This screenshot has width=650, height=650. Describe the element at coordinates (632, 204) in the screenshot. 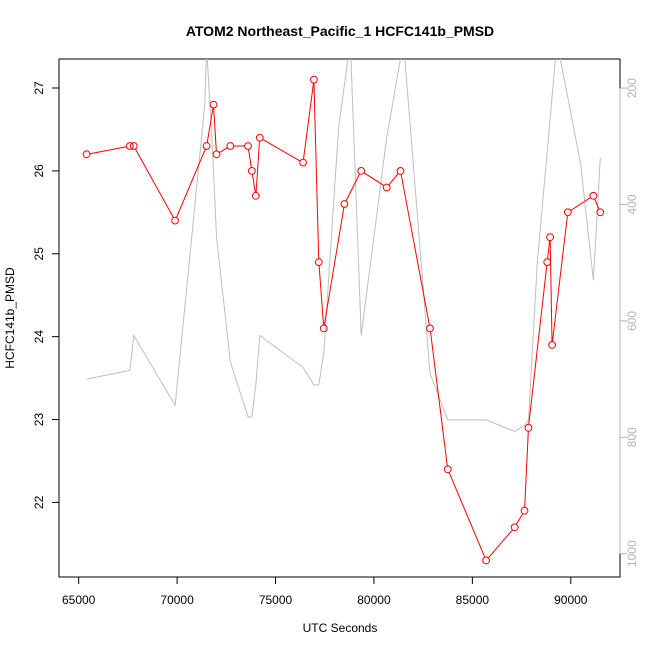

I see `y2-tick-label: 400` at that location.